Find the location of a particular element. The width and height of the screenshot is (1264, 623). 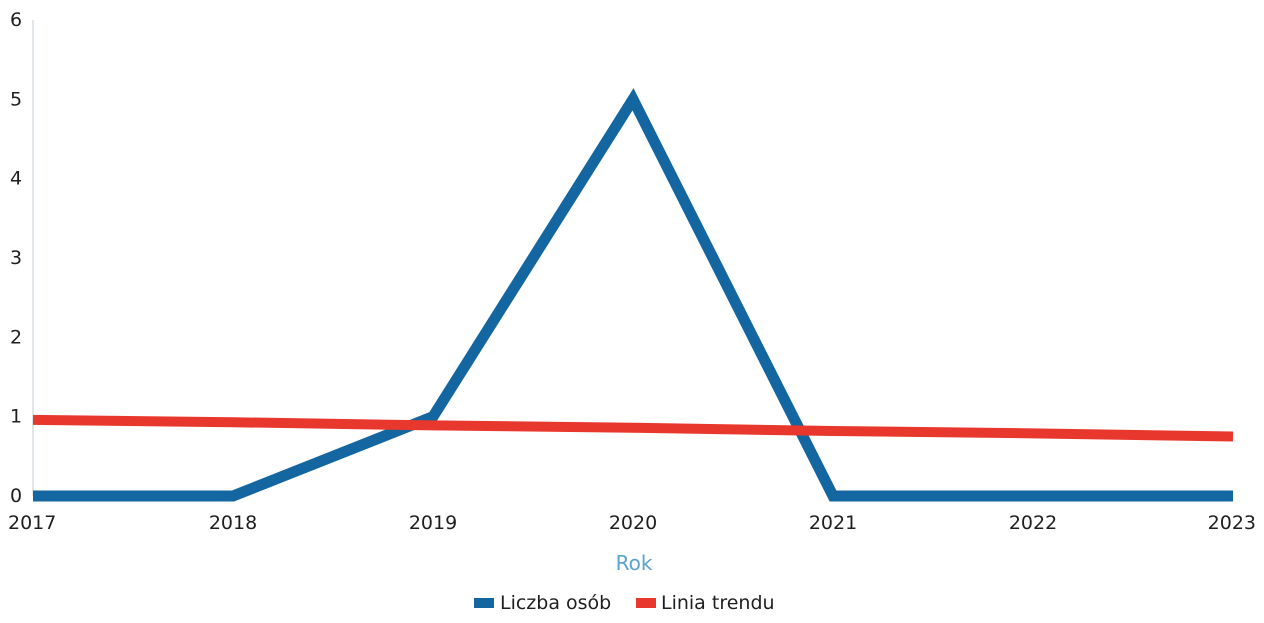

y-tick-label: 4 is located at coordinates (16, 179).